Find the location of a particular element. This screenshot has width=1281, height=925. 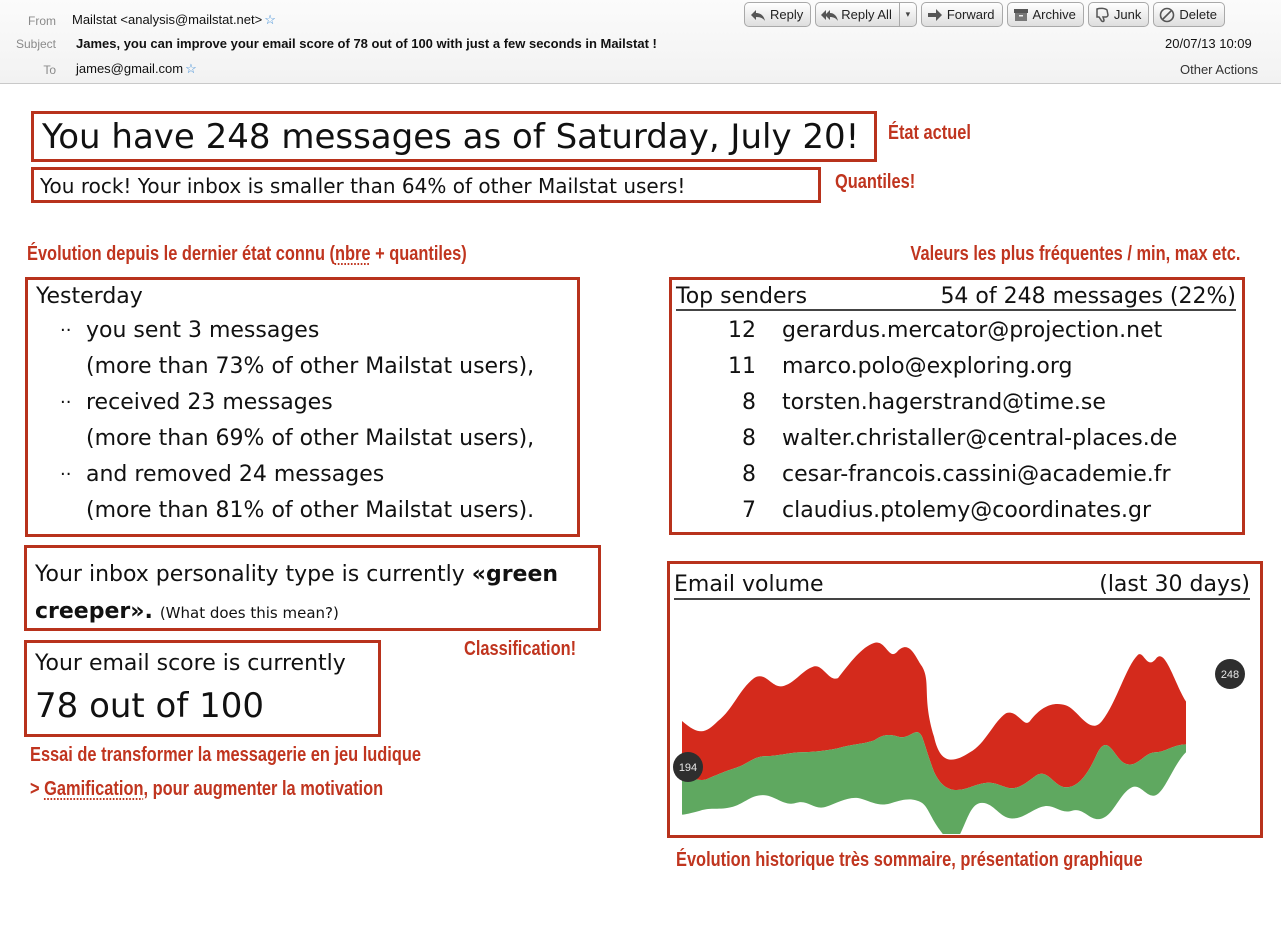

volume-red-stream is located at coordinates (934, 716).